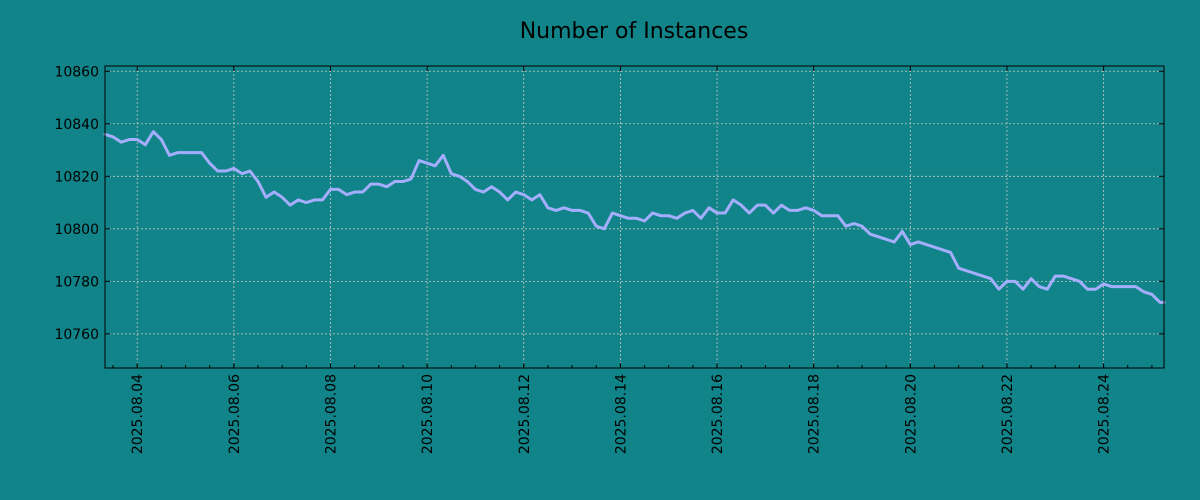 This screenshot has width=1200, height=500. What do you see at coordinates (76, 72) in the screenshot?
I see `y-tick-label: 10860` at bounding box center [76, 72].